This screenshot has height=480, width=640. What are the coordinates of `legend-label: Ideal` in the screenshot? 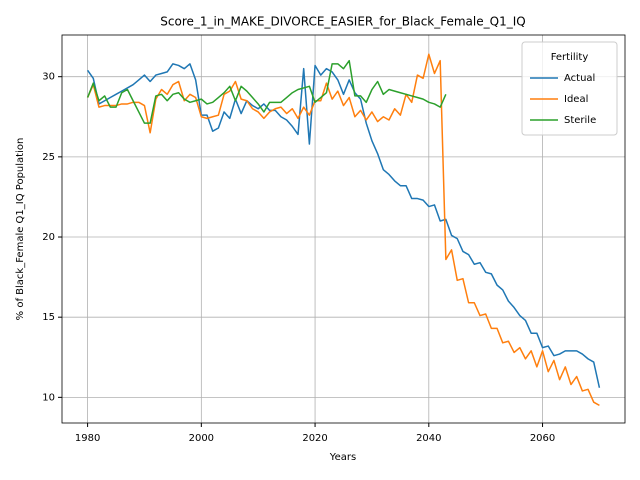 It's located at (576, 99).